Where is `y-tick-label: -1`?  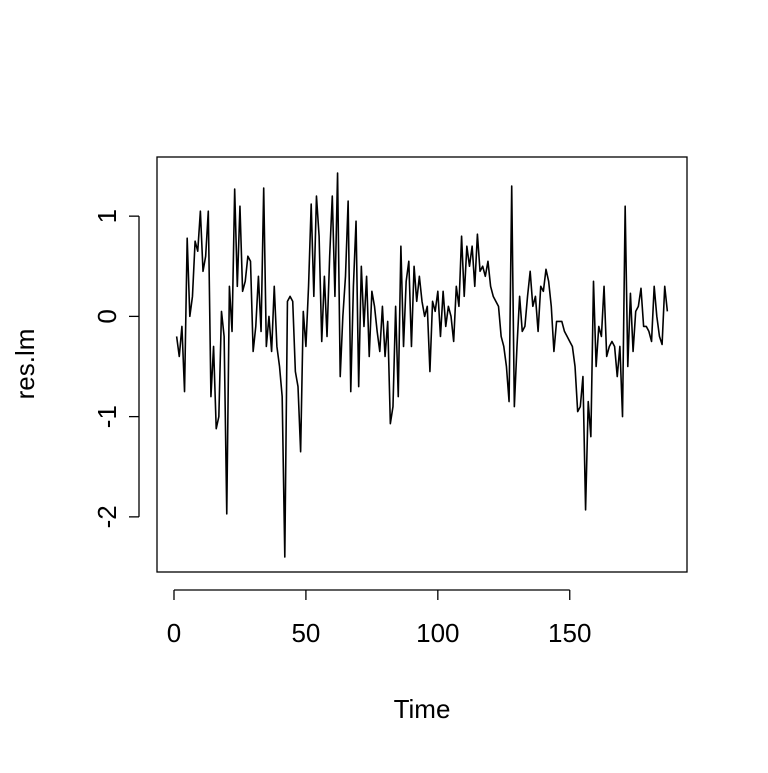 y-tick-label: -1 is located at coordinates (107, 416).